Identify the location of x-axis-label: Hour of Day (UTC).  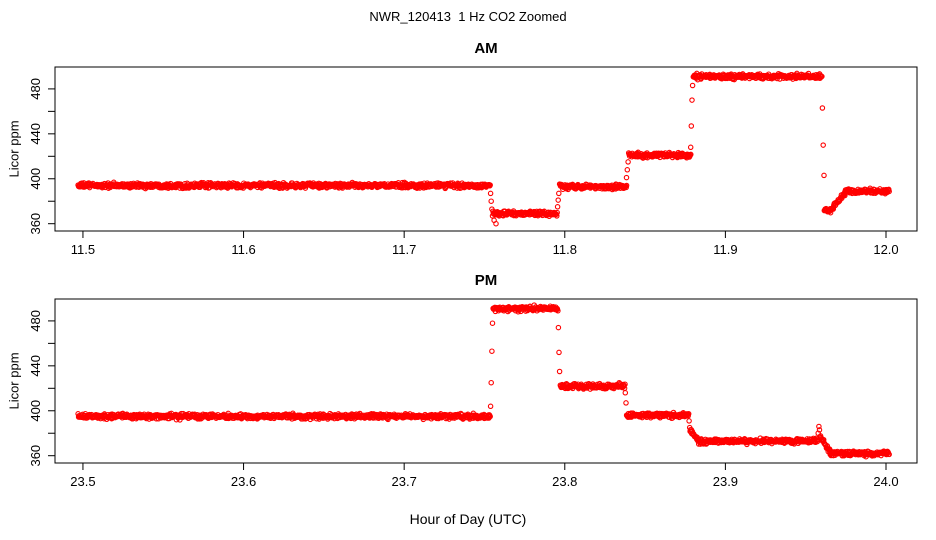
(468, 519).